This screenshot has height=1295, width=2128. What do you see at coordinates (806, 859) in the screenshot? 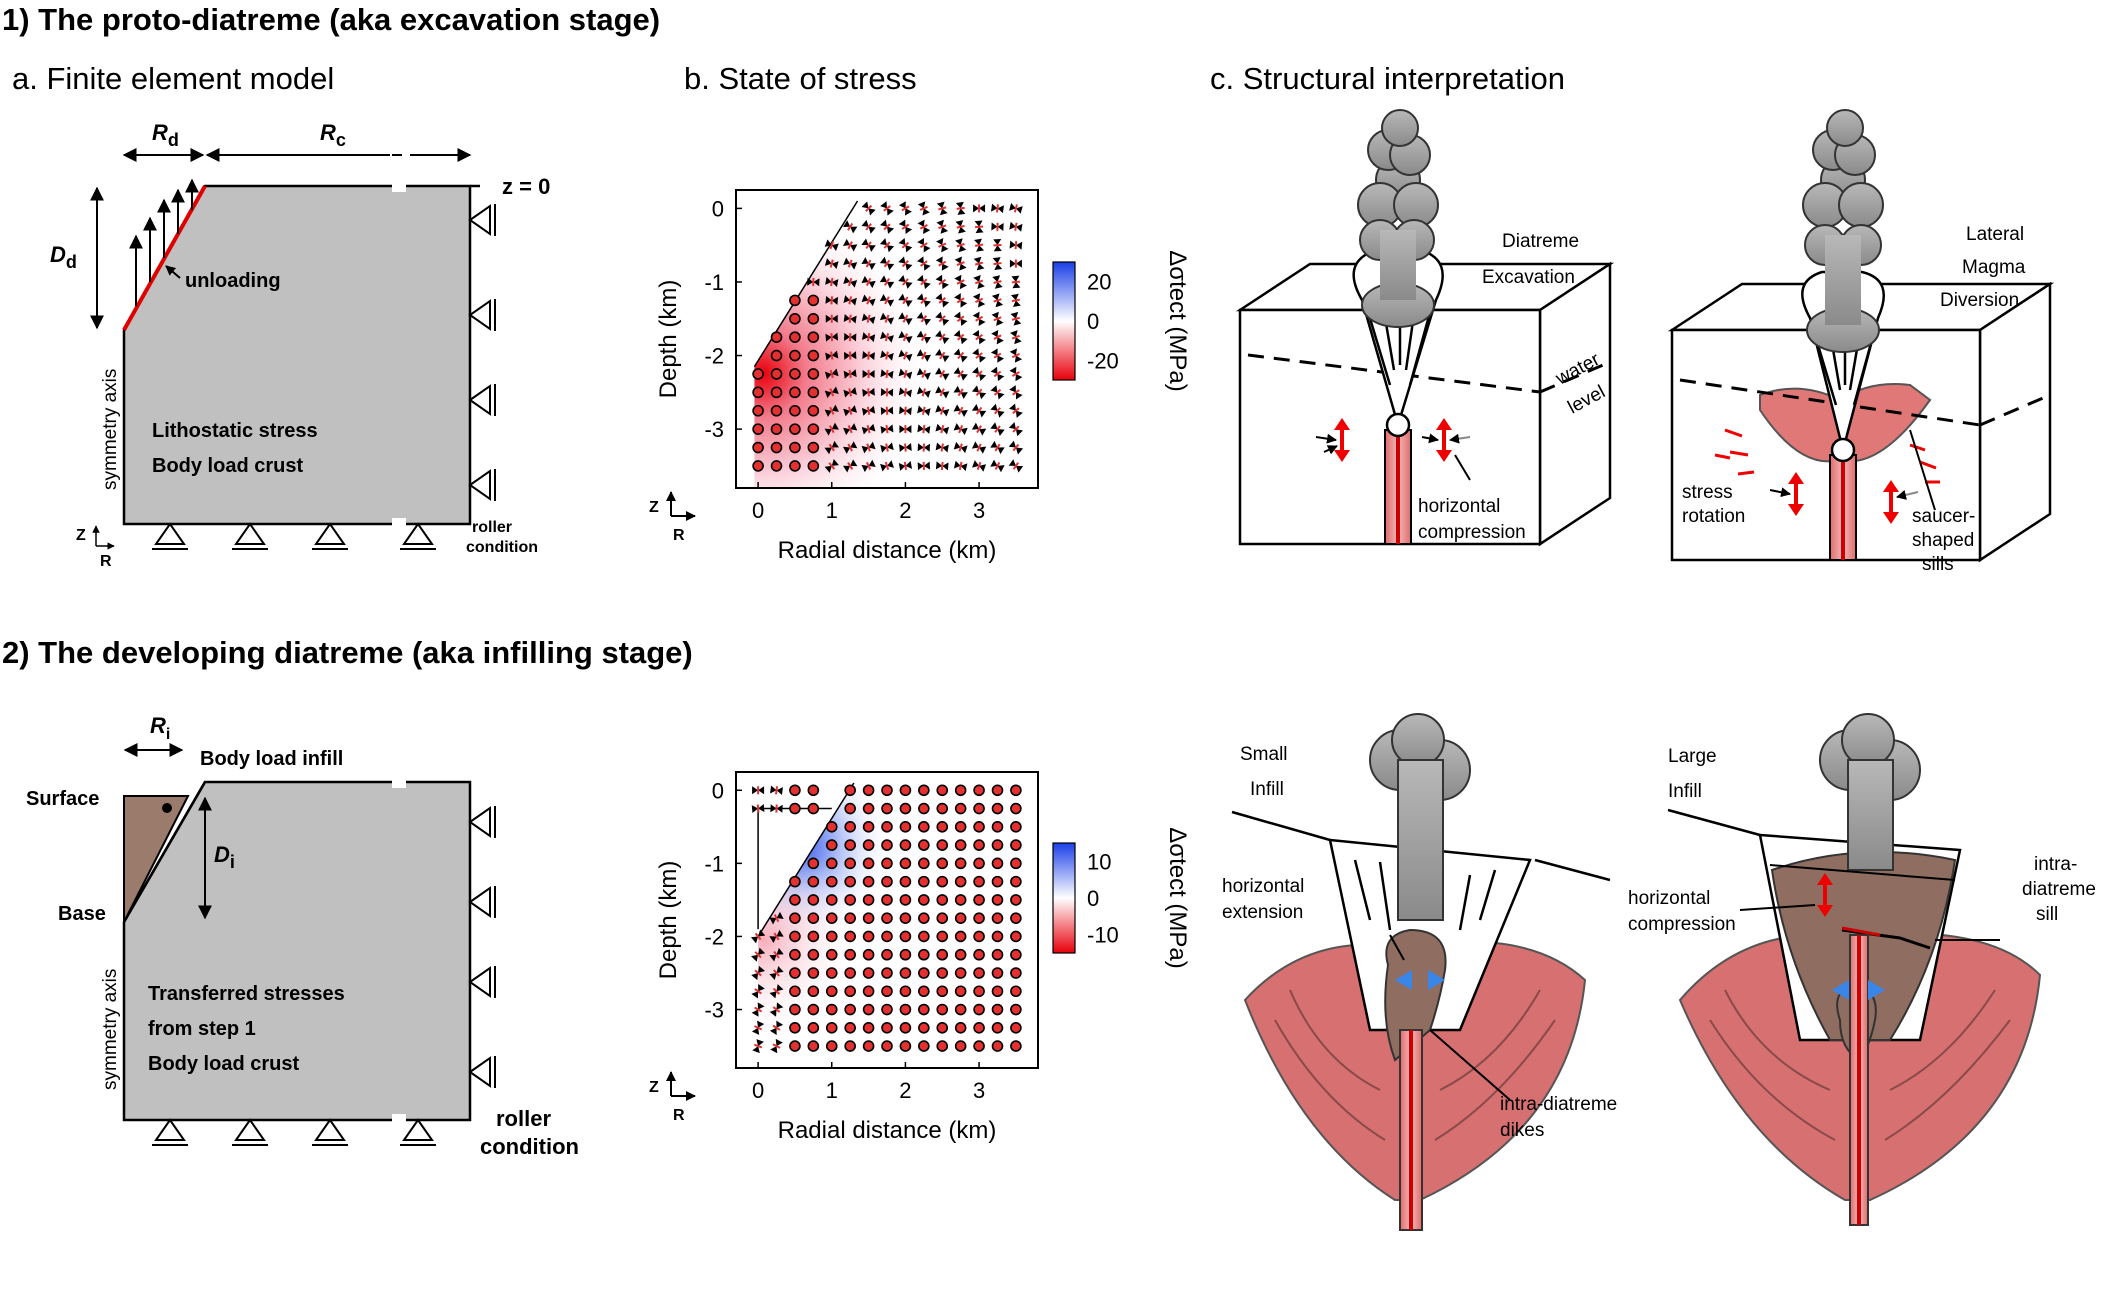
I see `surface-line` at bounding box center [806, 859].